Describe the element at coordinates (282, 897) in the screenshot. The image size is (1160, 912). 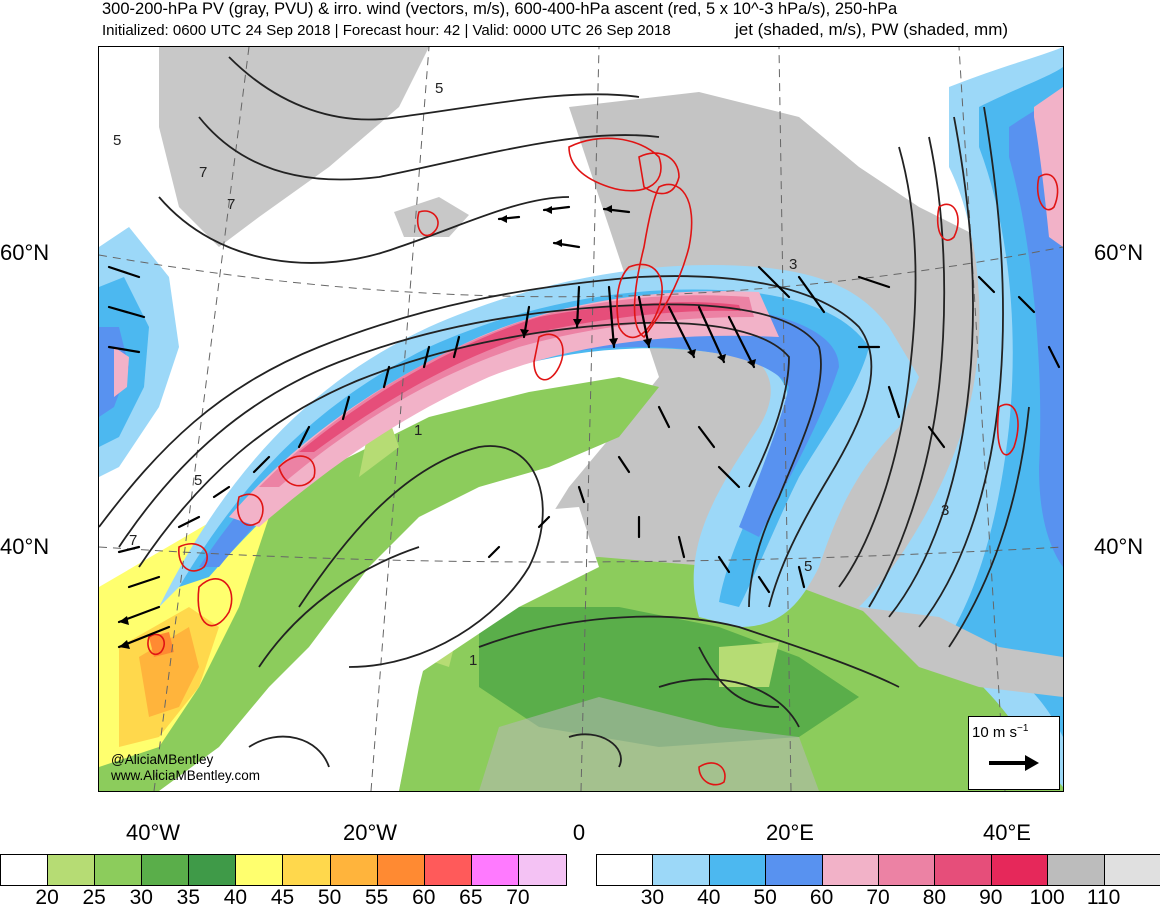
I see `colorbar-tick-label: 45` at that location.